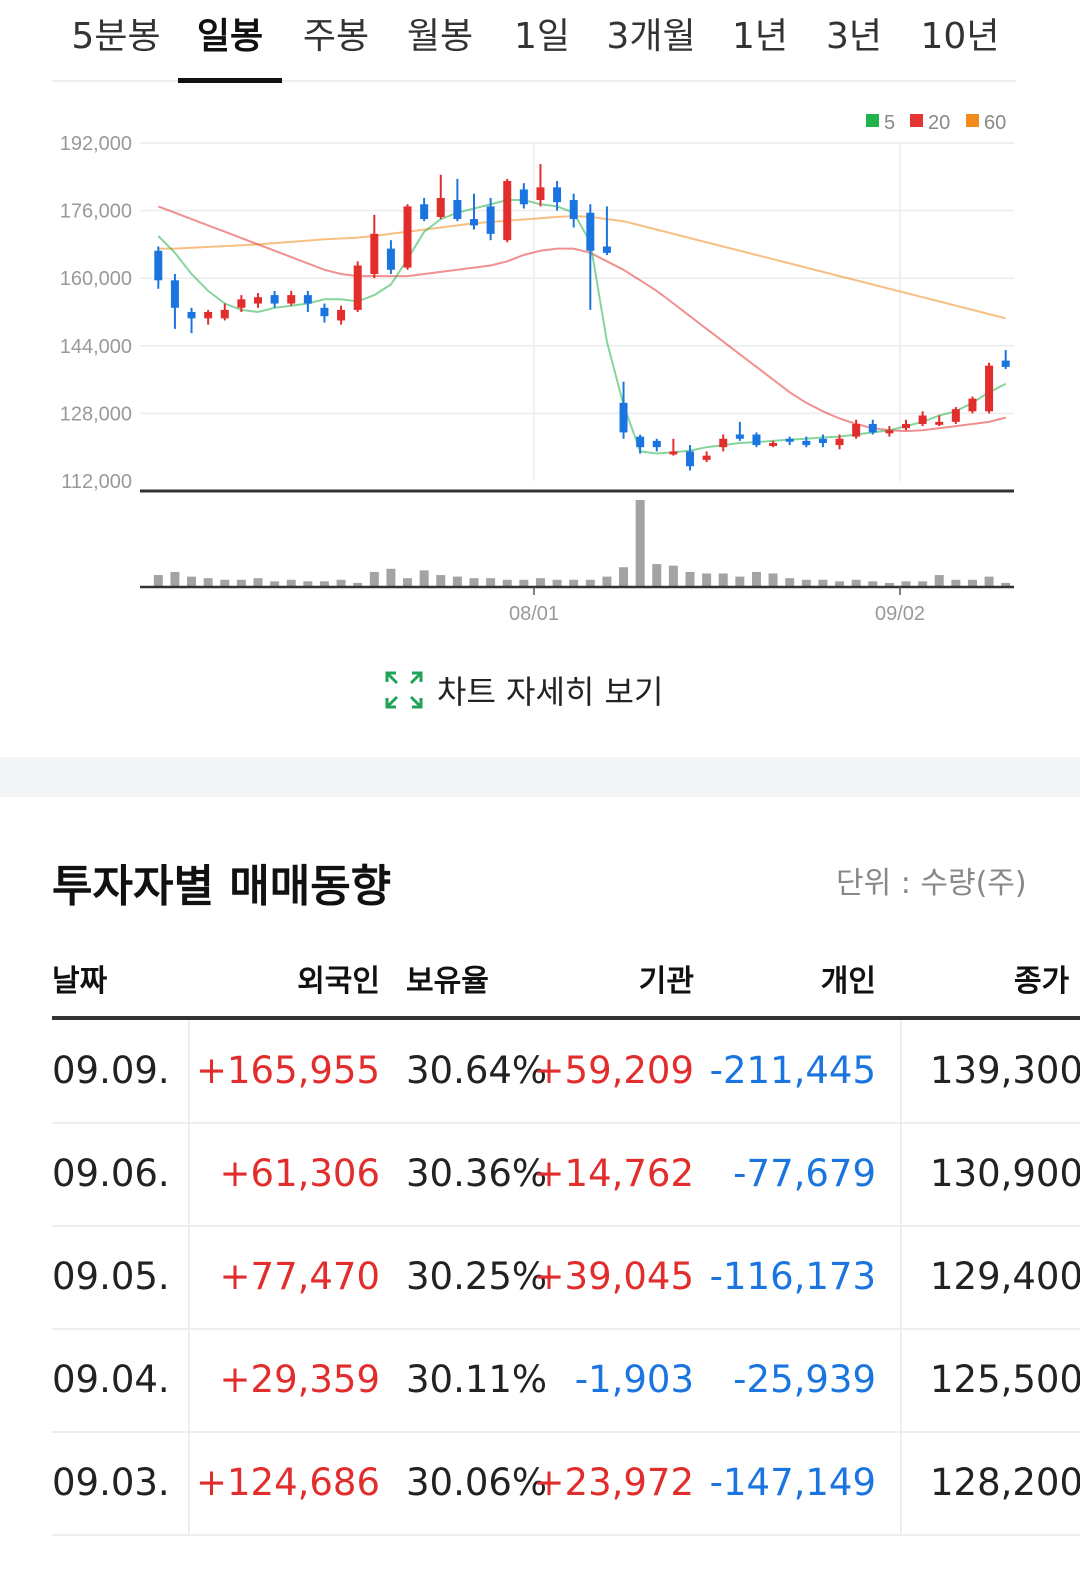 This screenshot has width=1080, height=1590. What do you see at coordinates (613, 1276) in the screenshot?
I see `row-institution: +39,045` at bounding box center [613, 1276].